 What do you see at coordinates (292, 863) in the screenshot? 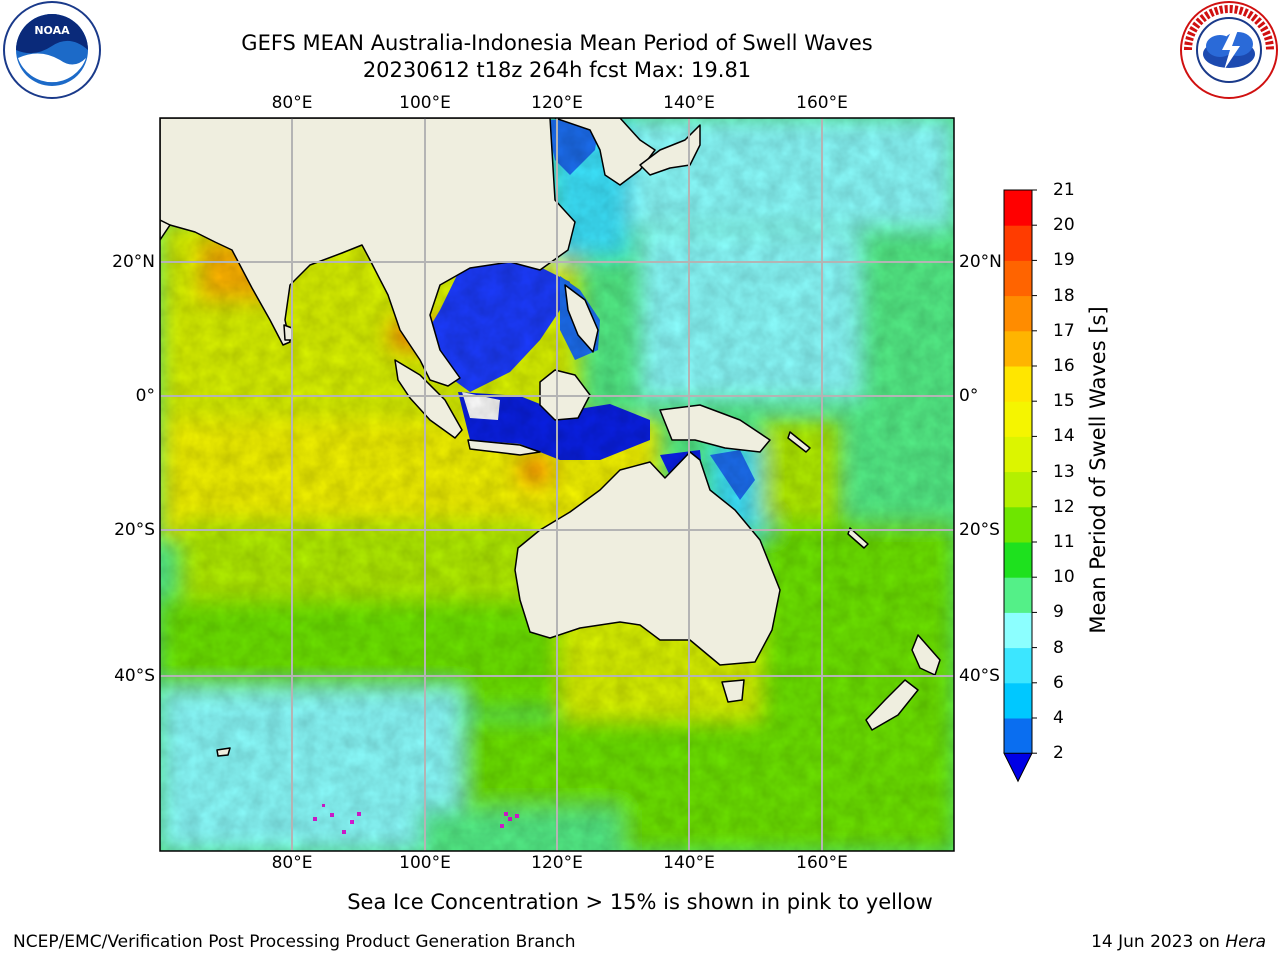
I see `lon-tick-bottom: 80°E` at bounding box center [292, 863].